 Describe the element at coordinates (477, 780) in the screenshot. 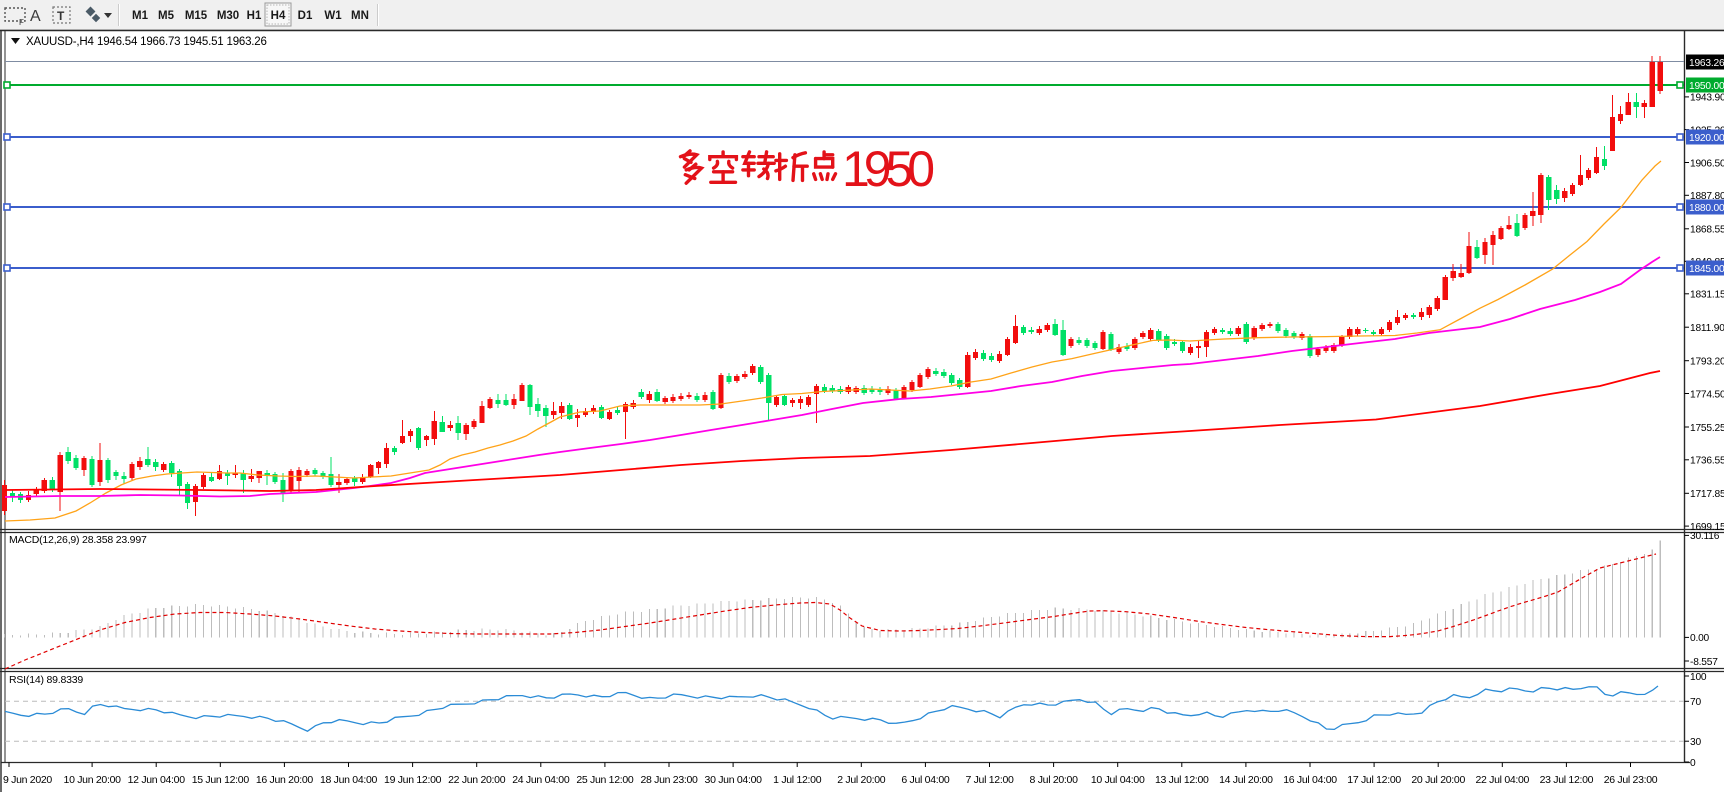

I see `svg-text: 22 Jun 20:00` at that location.